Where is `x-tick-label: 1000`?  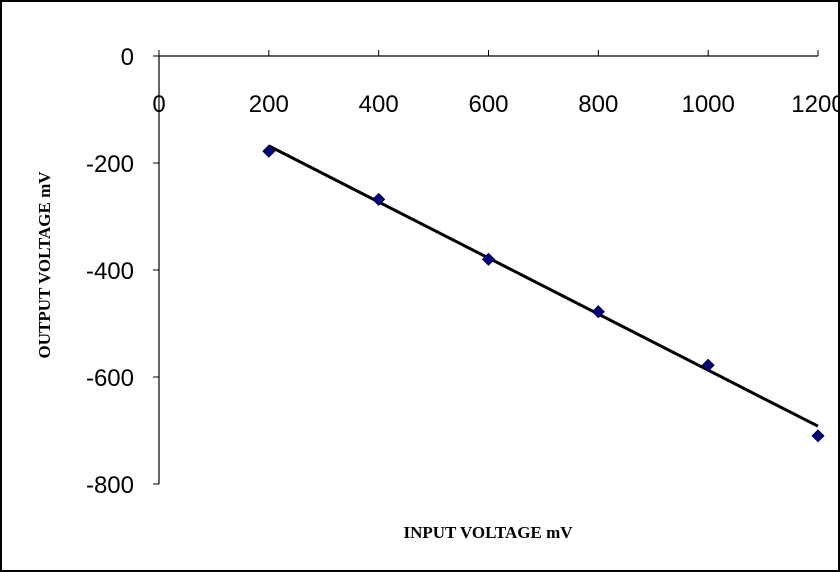 x-tick-label: 1000 is located at coordinates (707, 104).